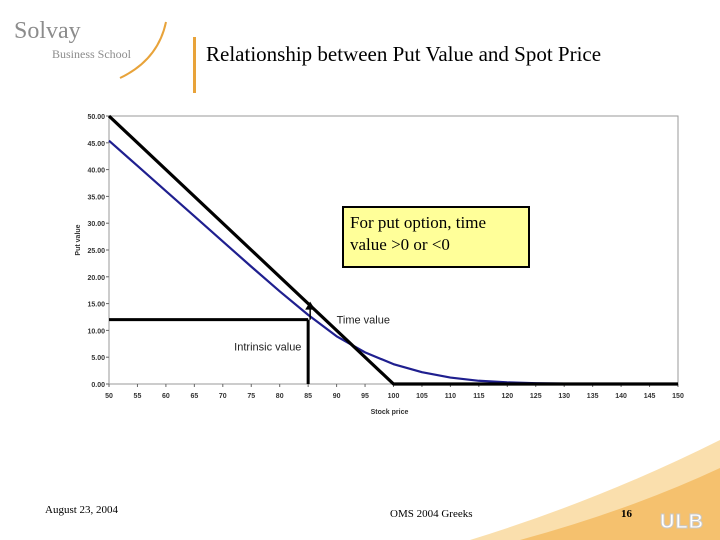  I want to click on x-tick-label: 50, so click(109, 396).